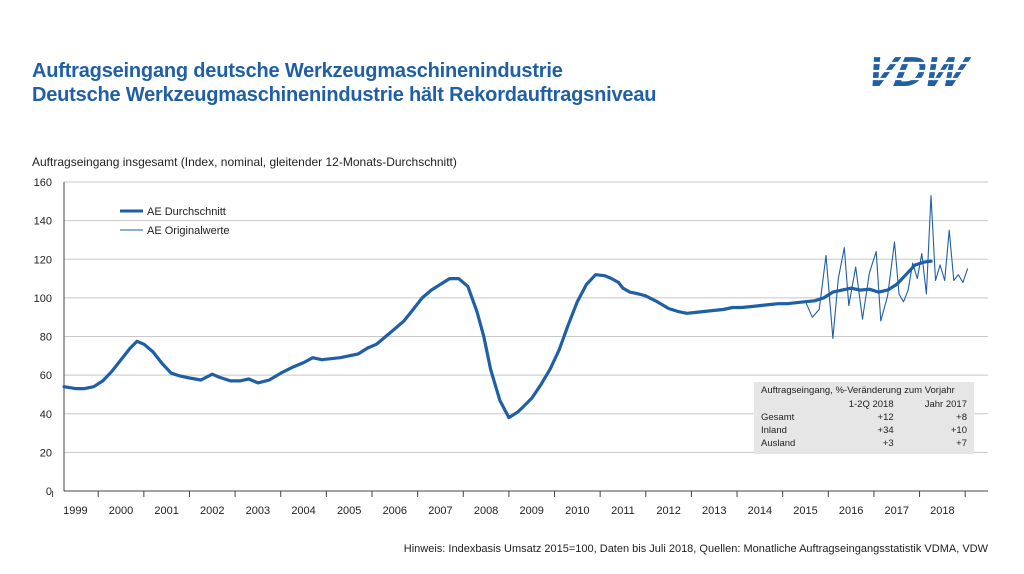  What do you see at coordinates (175, 221) in the screenshot?
I see `legend: AE Durchschnitt AE Originalwerte` at bounding box center [175, 221].